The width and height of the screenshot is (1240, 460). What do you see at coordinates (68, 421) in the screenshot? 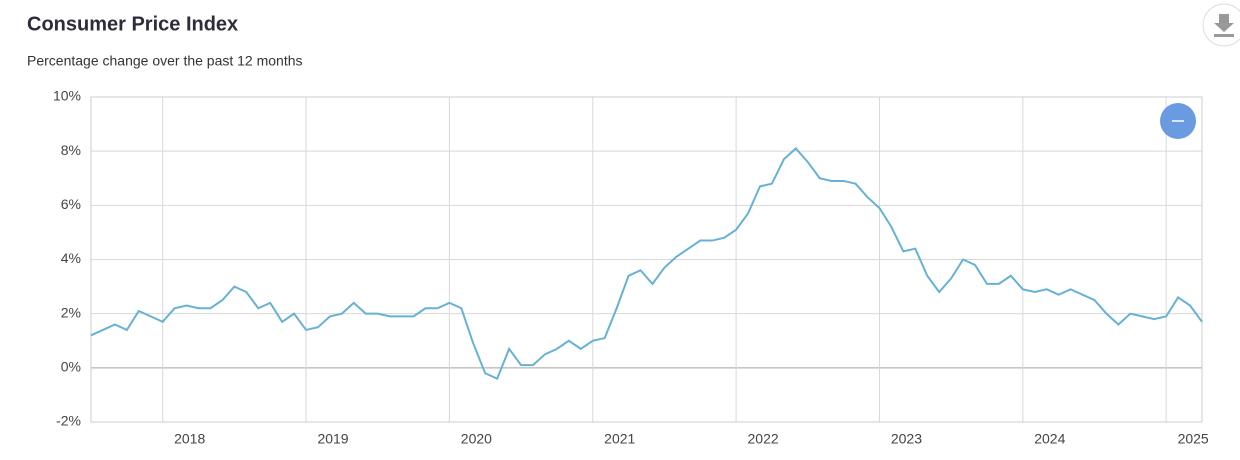
I see `y-tick-label: -2%` at bounding box center [68, 421].